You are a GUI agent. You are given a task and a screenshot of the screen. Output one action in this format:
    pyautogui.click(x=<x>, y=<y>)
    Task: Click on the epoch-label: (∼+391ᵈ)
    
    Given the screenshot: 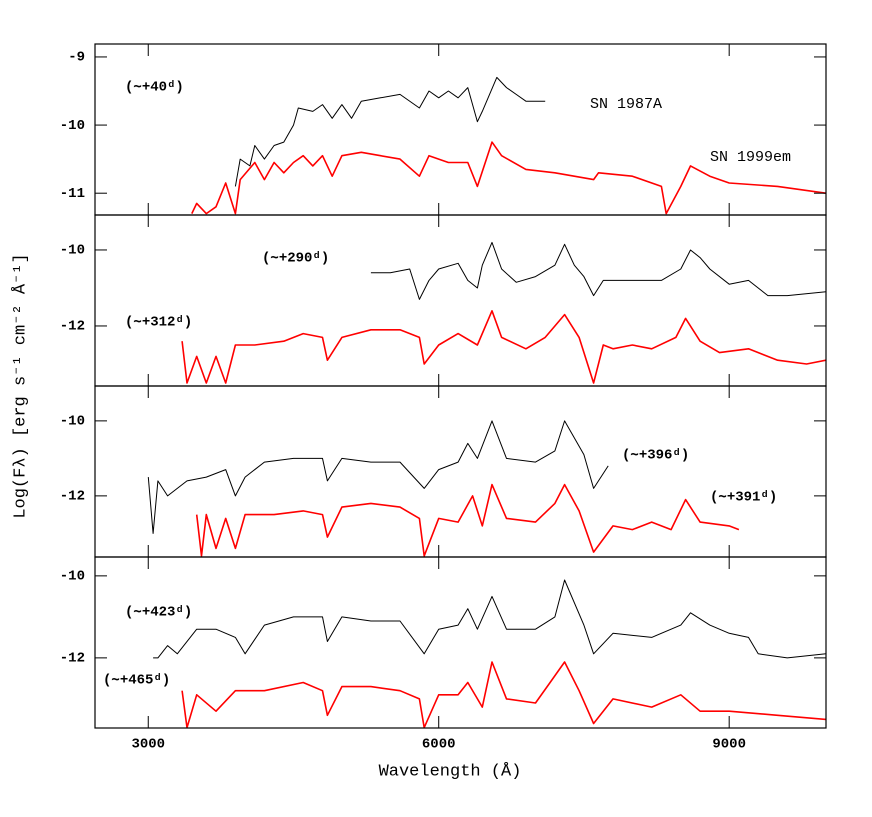 What is the action you would take?
    pyautogui.click(x=743, y=498)
    